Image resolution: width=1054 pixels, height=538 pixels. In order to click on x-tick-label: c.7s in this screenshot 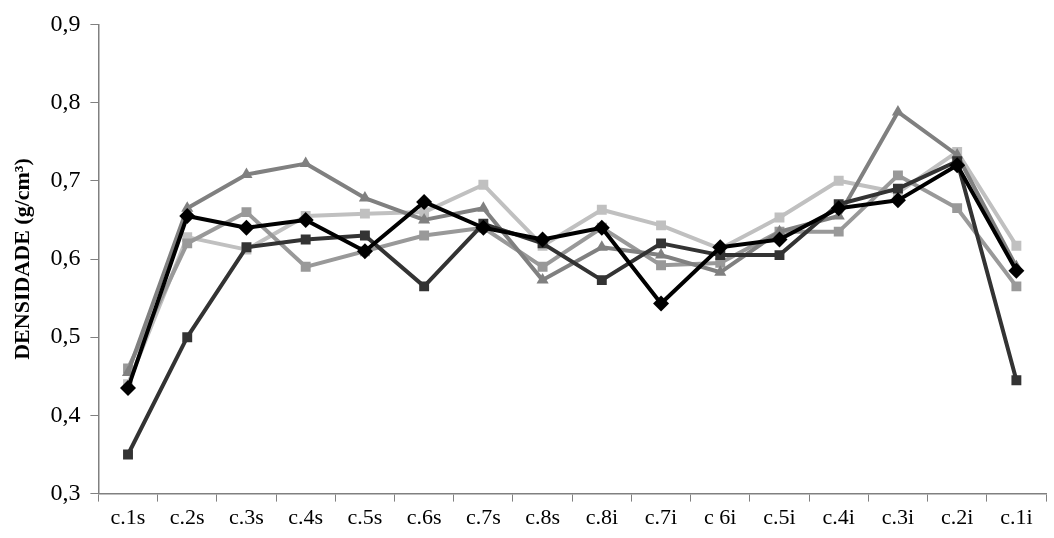, I will do `click(483, 516)`.